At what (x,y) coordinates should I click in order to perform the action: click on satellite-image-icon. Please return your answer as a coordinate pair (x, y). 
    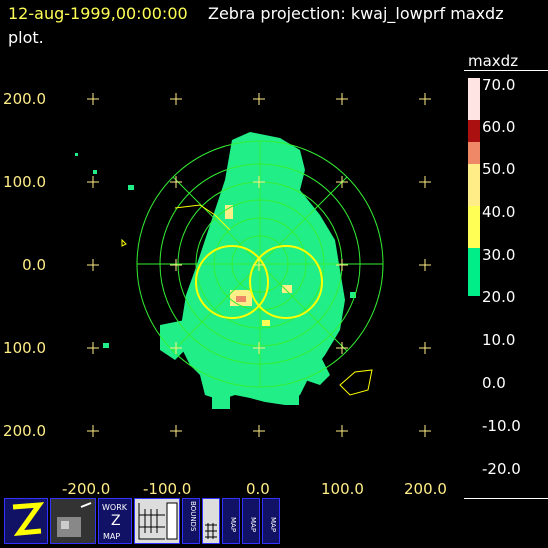
    Looking at the image, I should click on (73, 521).